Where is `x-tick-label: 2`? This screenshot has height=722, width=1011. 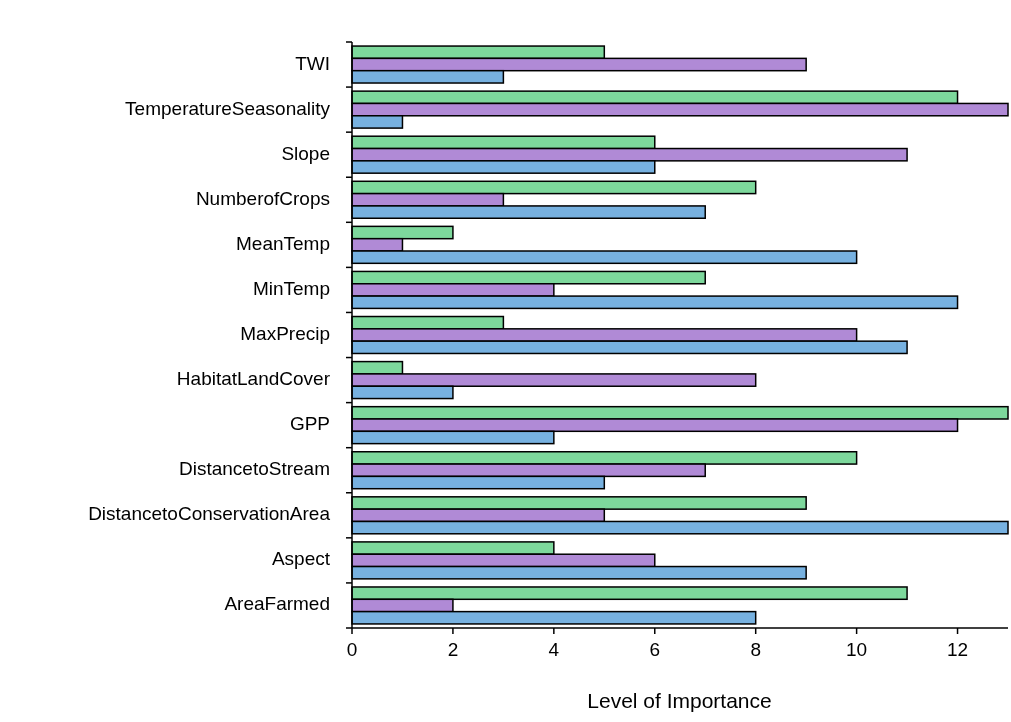 x-tick-label: 2 is located at coordinates (453, 649).